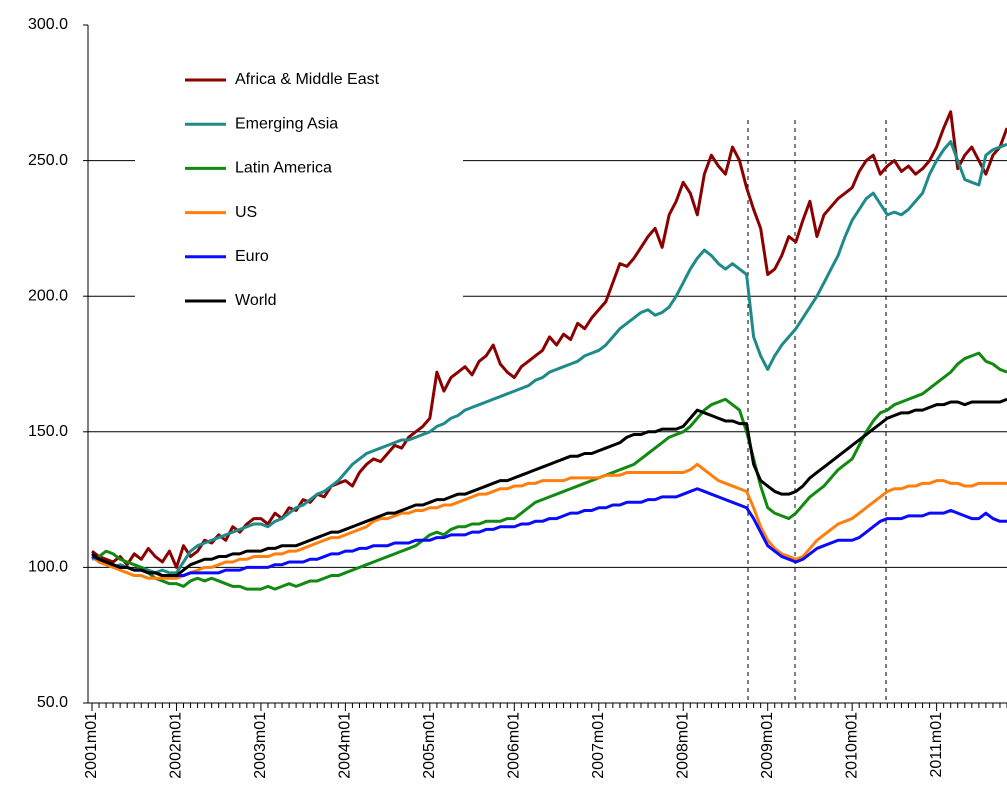 The height and width of the screenshot is (796, 1007). What do you see at coordinates (256, 300) in the screenshot?
I see `legend-label: World` at bounding box center [256, 300].